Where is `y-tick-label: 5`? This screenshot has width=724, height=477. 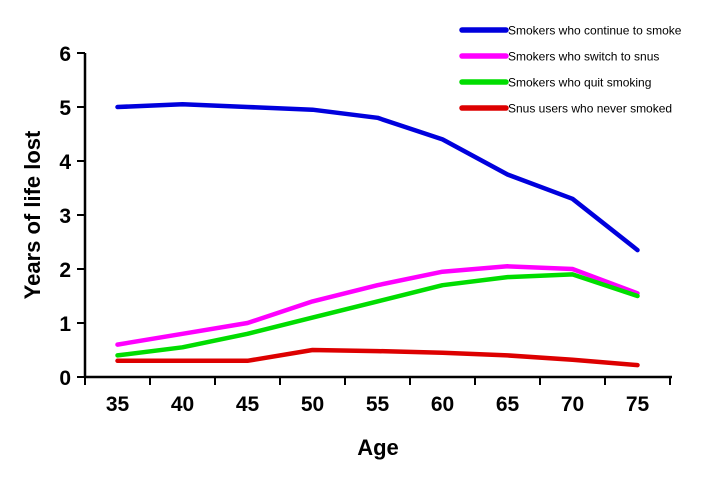
y-tick-label: 5 is located at coordinates (65, 108).